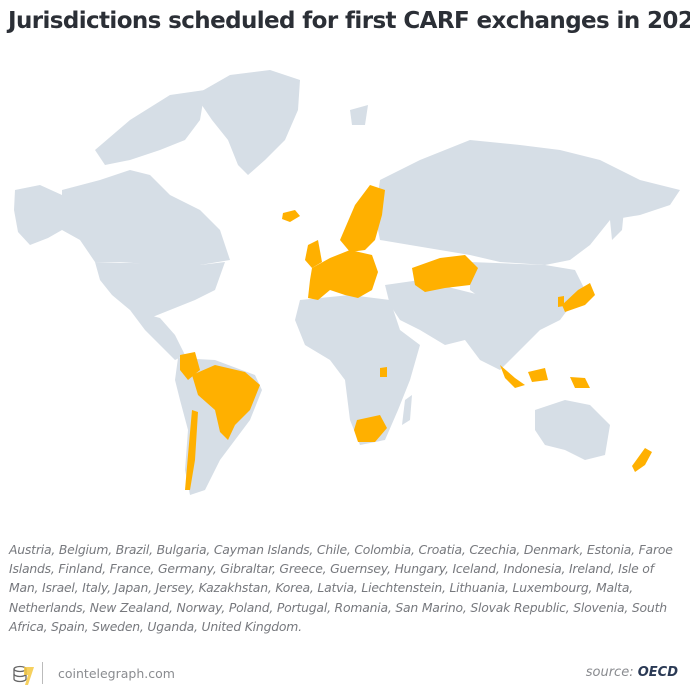  Describe the element at coordinates (38, 215) in the screenshot. I see `alaska` at that location.